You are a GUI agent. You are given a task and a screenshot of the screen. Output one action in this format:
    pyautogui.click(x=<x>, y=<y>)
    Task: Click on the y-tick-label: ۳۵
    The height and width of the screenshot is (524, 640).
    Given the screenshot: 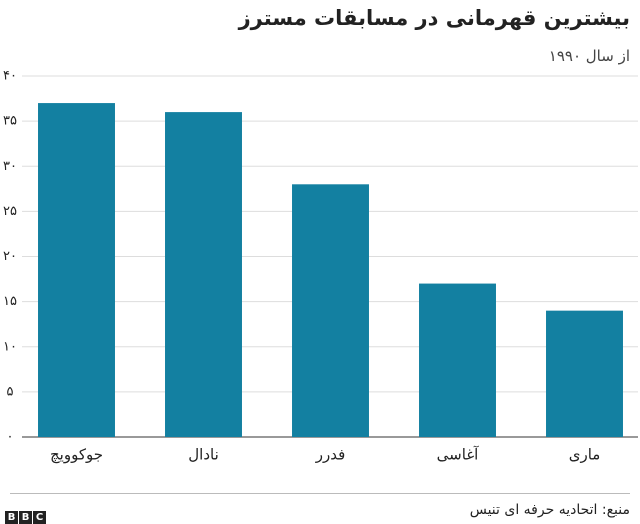 What is the action you would take?
    pyautogui.click(x=10, y=121)
    